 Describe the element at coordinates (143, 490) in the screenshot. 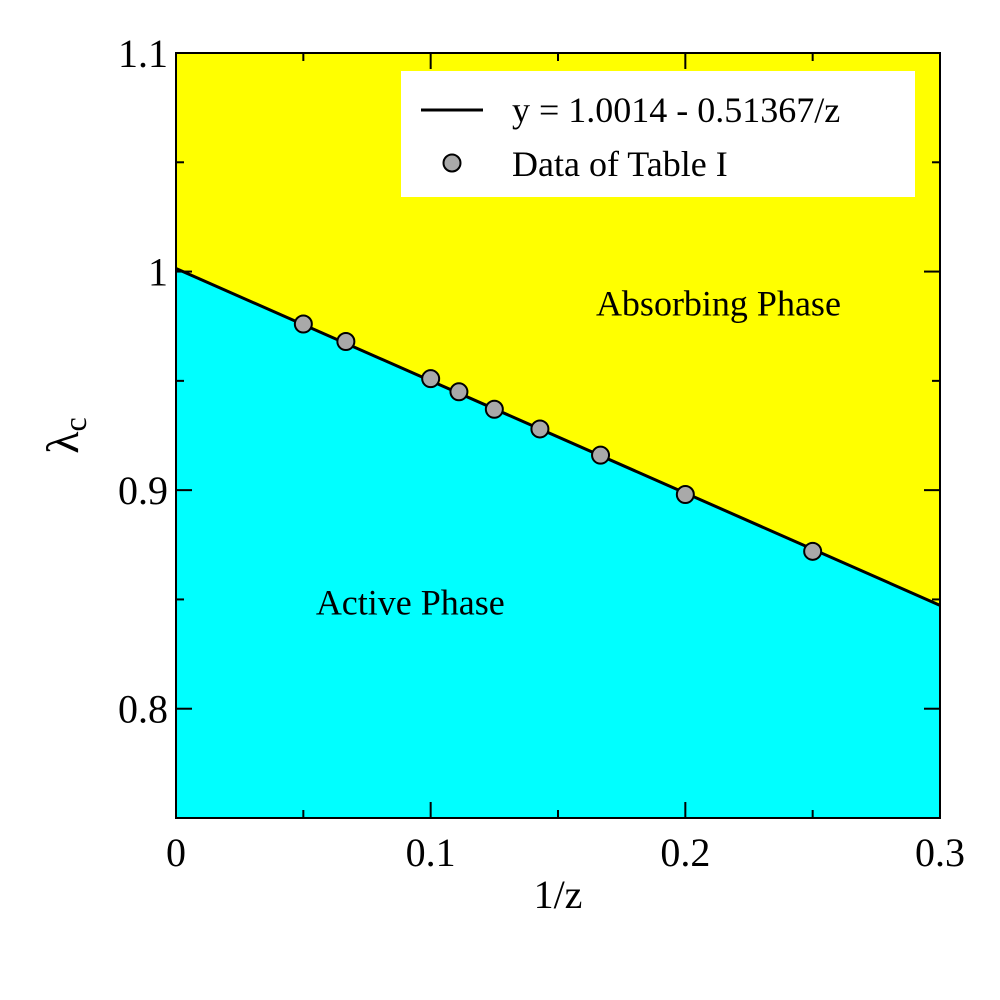

I see `y-tick-label: 0.9` at that location.